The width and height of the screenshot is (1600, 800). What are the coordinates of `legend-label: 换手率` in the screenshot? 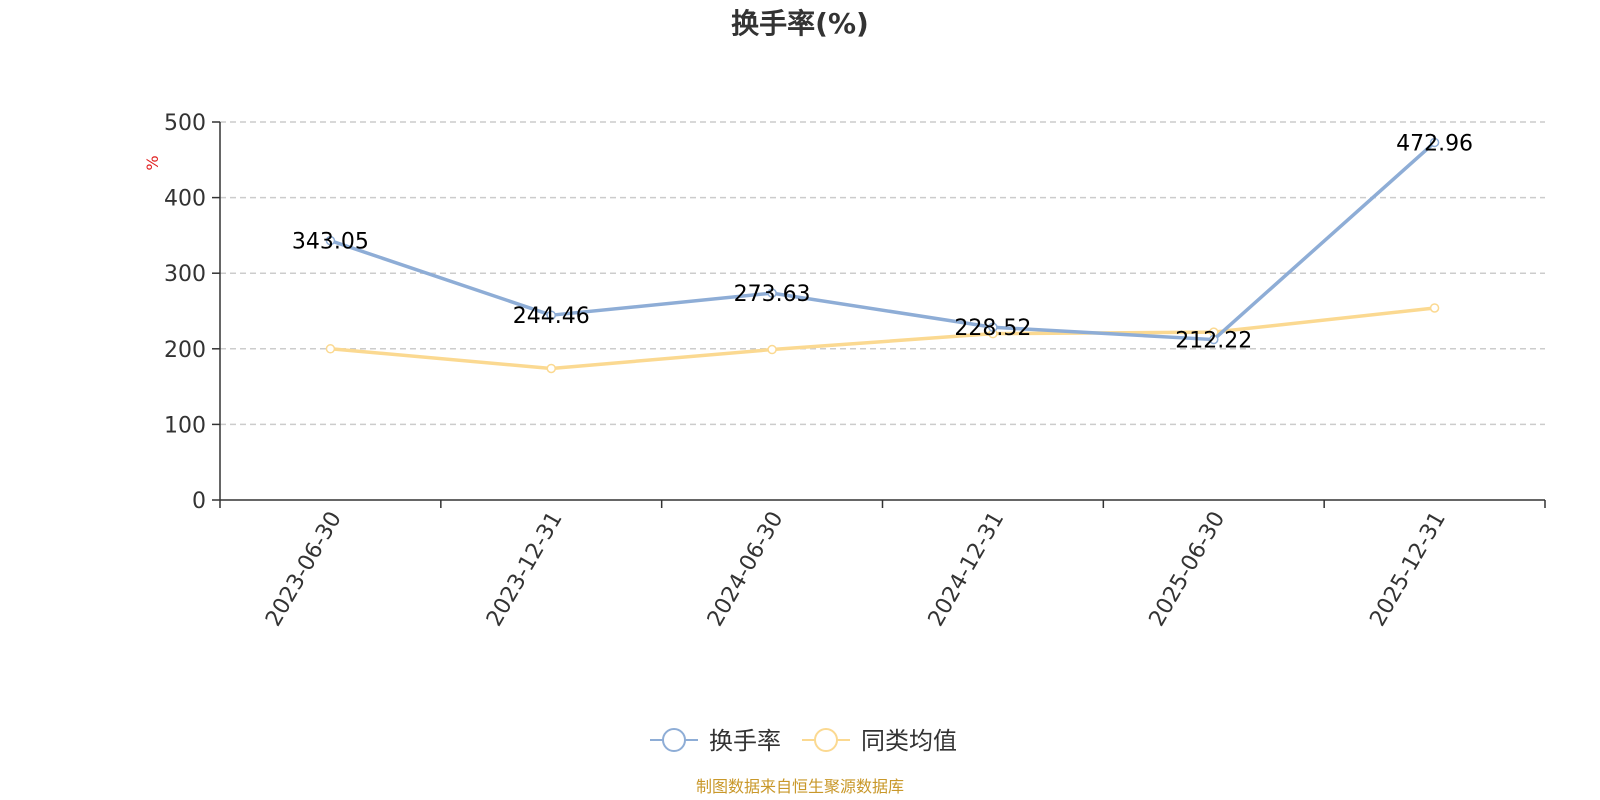 It's located at (745, 741).